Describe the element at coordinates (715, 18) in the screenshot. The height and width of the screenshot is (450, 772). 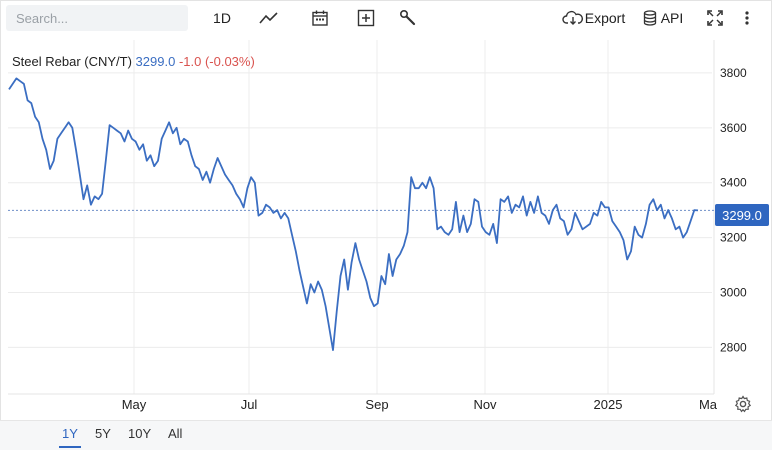
I see `fullscreen-icon` at that location.